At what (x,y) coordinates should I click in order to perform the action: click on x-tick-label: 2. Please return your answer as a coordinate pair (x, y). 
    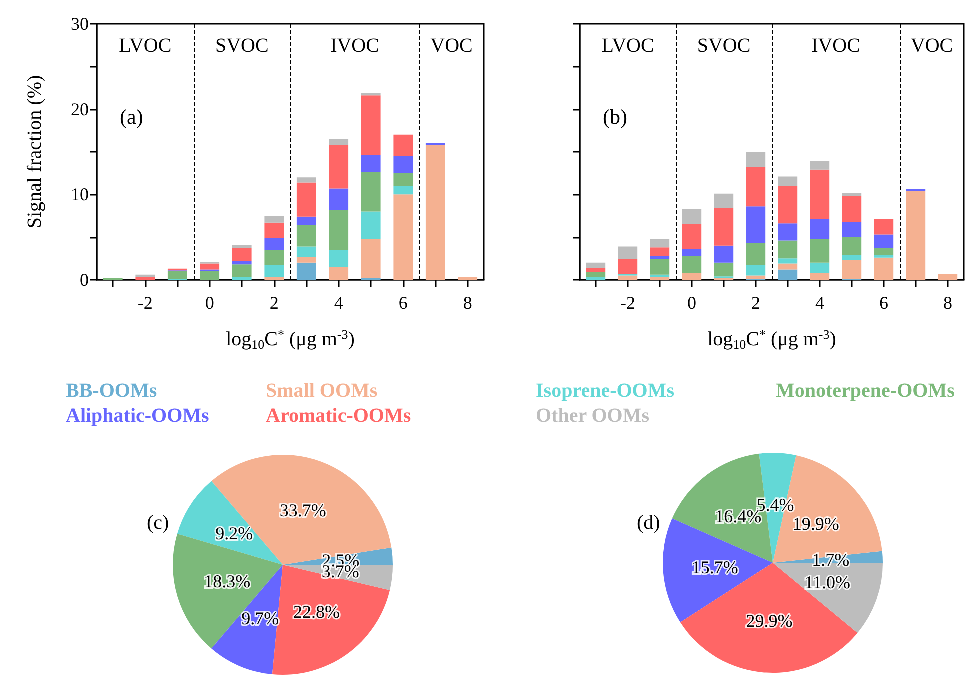
    Looking at the image, I should click on (756, 303).